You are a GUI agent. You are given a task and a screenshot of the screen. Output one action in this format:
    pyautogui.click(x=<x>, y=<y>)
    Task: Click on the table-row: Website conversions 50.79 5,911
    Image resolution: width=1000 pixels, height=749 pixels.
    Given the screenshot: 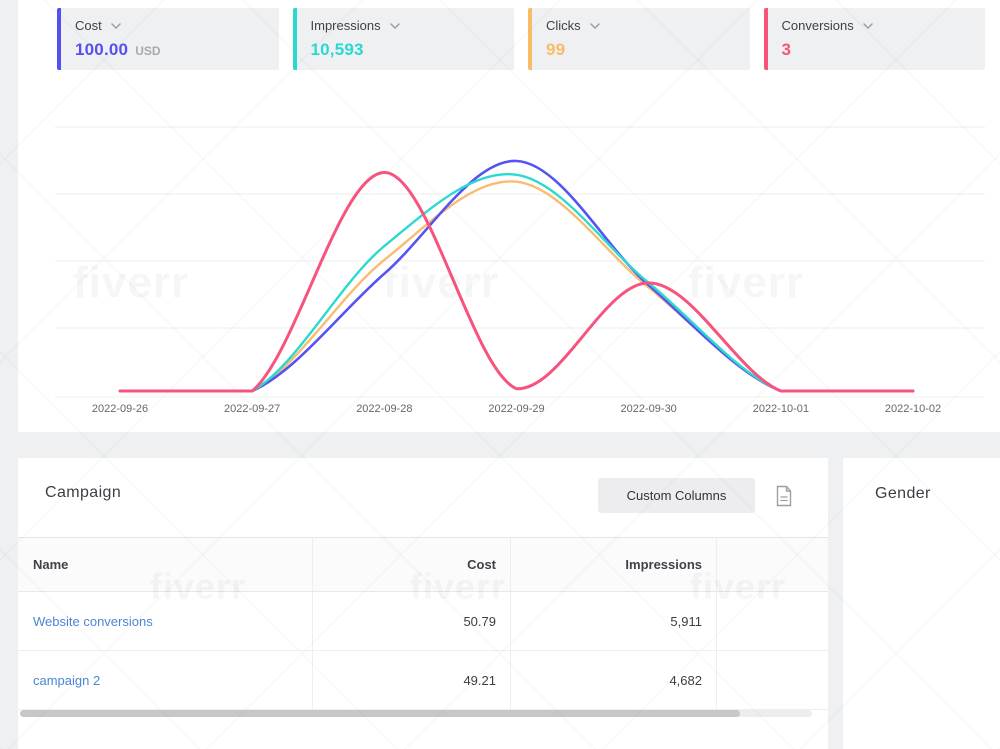 What is the action you would take?
    pyautogui.click(x=423, y=621)
    